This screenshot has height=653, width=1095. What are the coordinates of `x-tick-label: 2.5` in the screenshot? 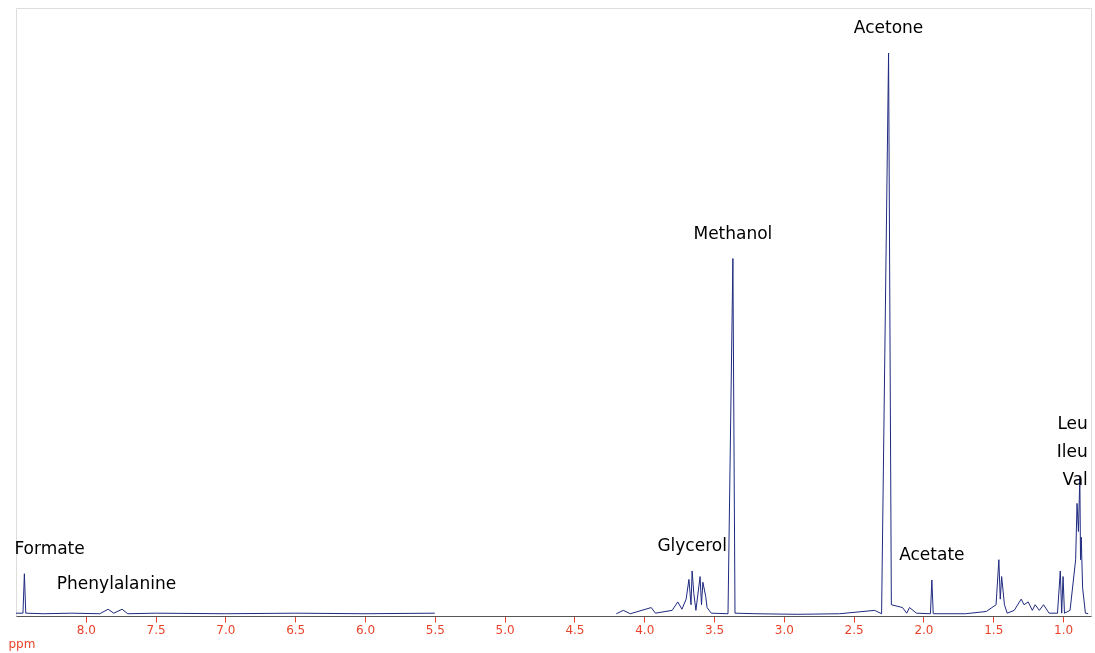 It's located at (854, 629).